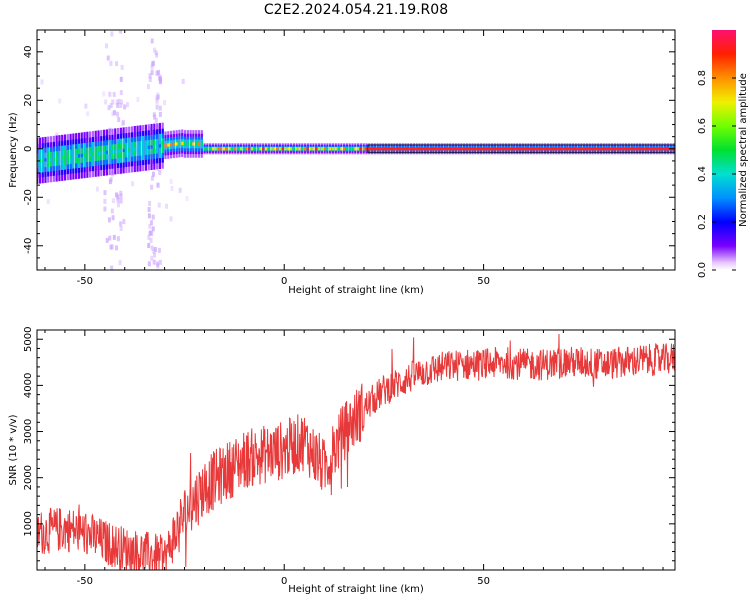 The image size is (750, 600). Describe the element at coordinates (702, 174) in the screenshot. I see `colorbar-tick-label: 0.4` at that location.